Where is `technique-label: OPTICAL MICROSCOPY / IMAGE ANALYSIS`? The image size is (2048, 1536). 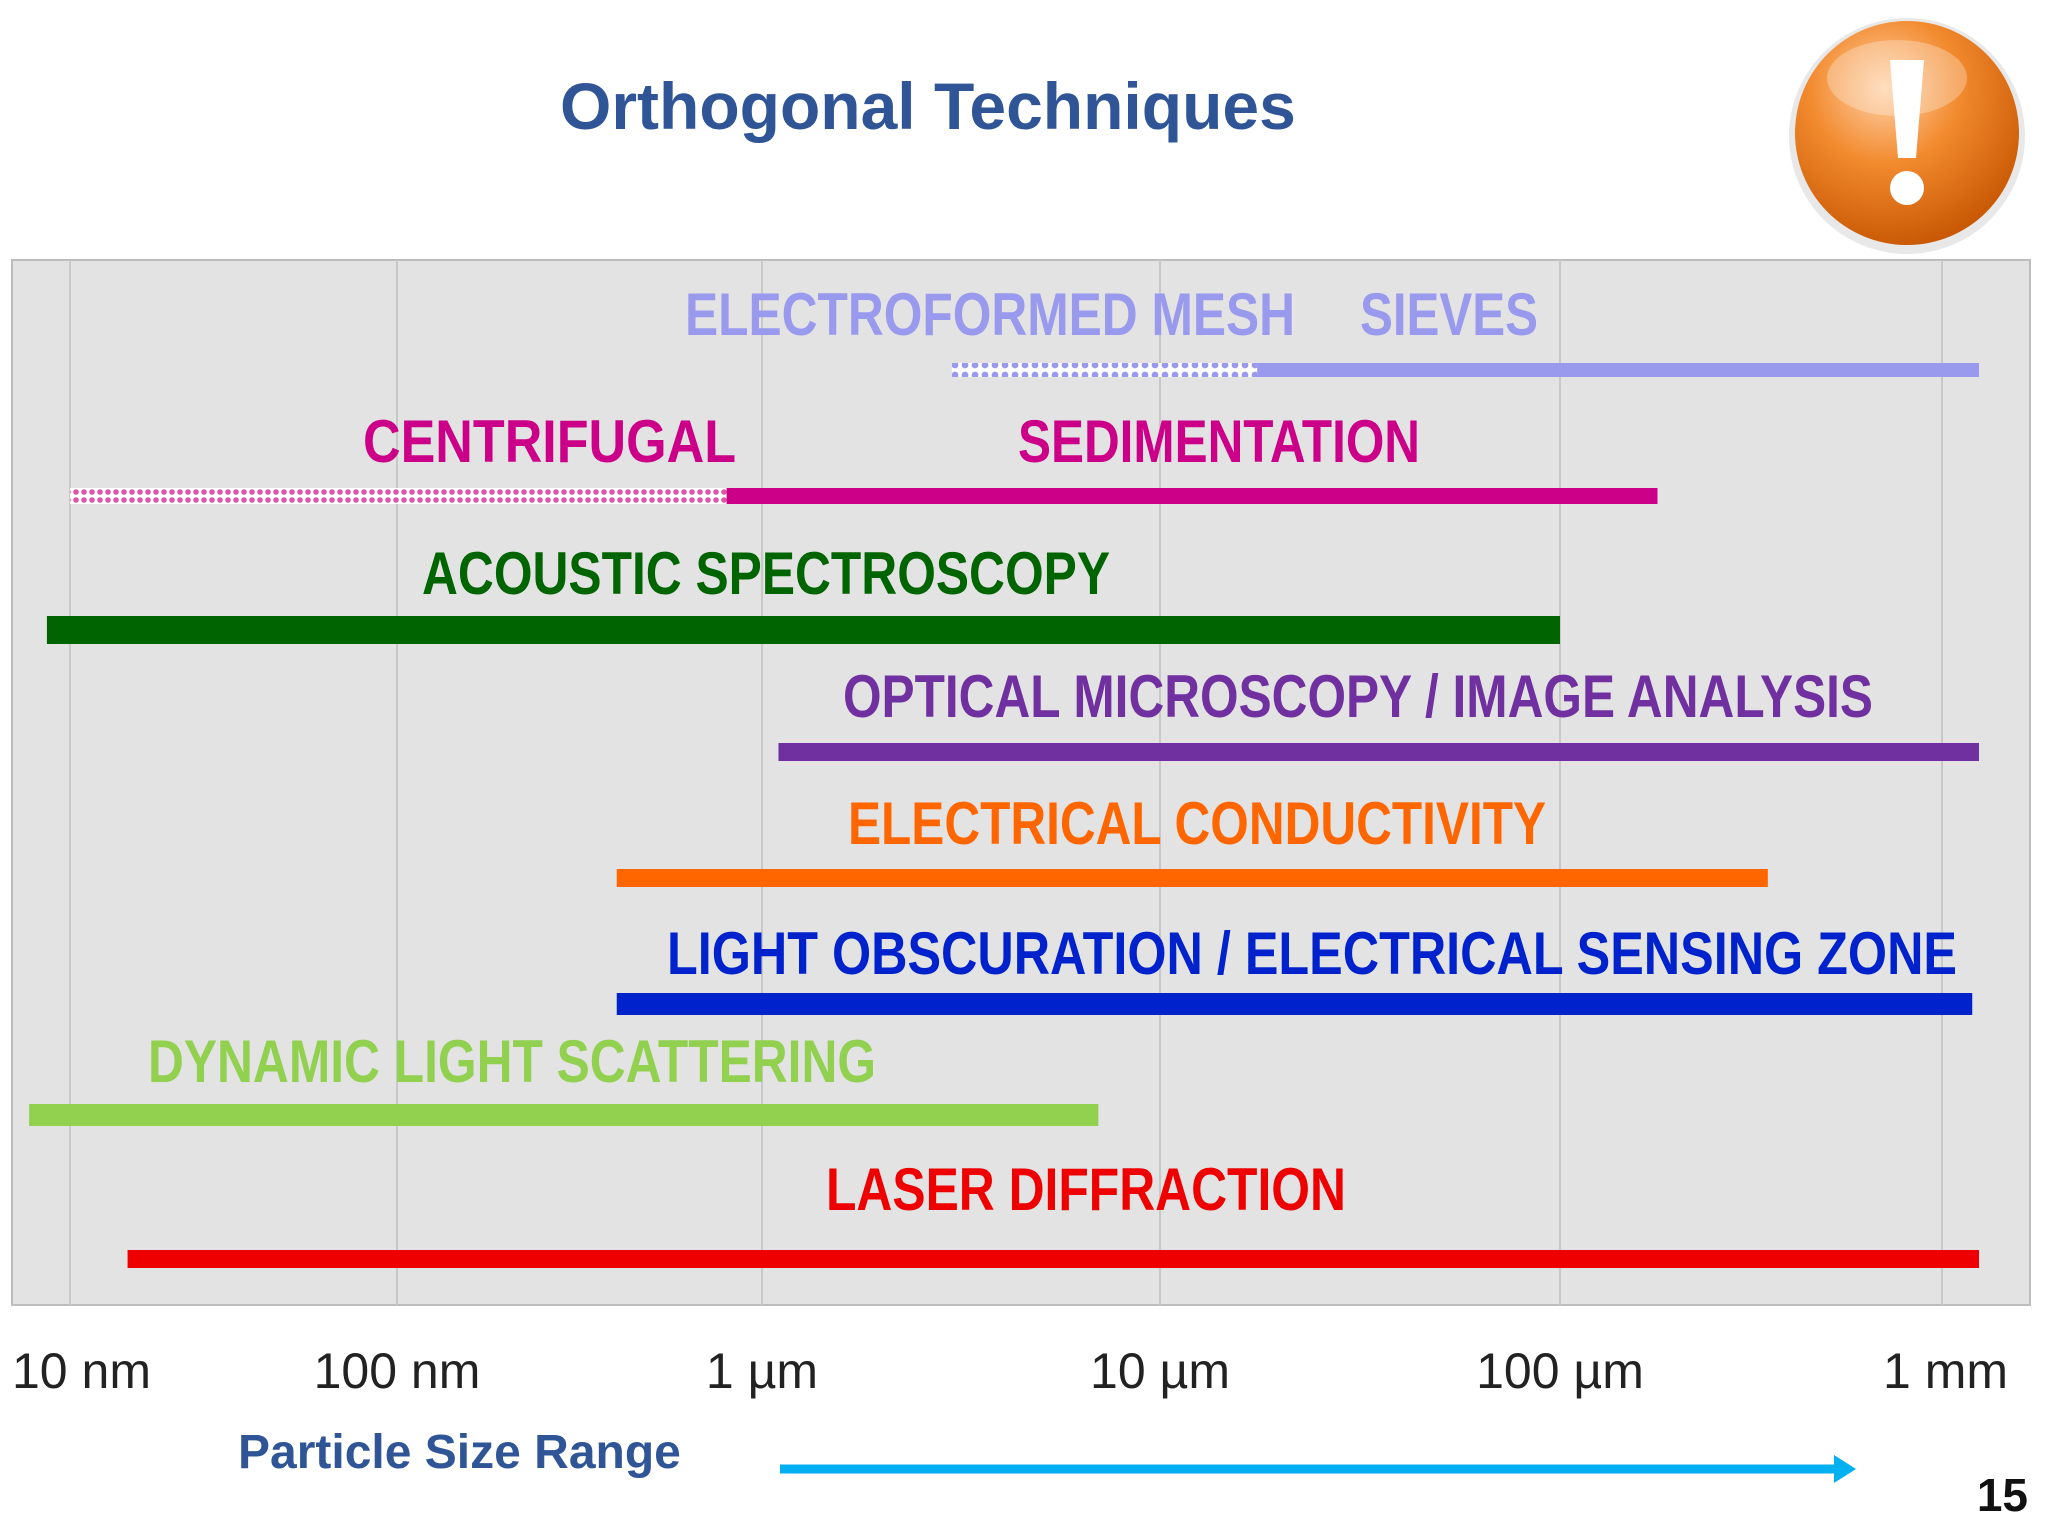
technique-label: OPTICAL MICROSCOPY / IMAGE ANALYSIS is located at coordinates (1358, 696).